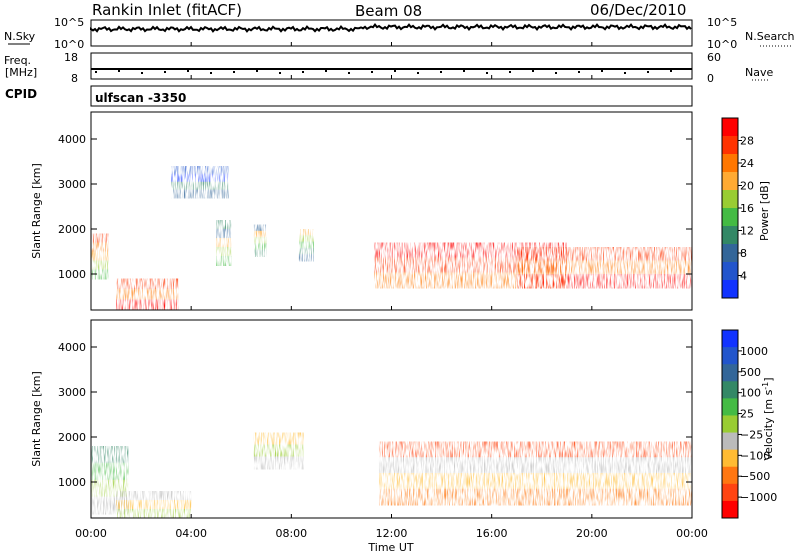  Describe the element at coordinates (69, 44) in the screenshot. I see `noise-left-tick-bottom: 10^0` at that location.